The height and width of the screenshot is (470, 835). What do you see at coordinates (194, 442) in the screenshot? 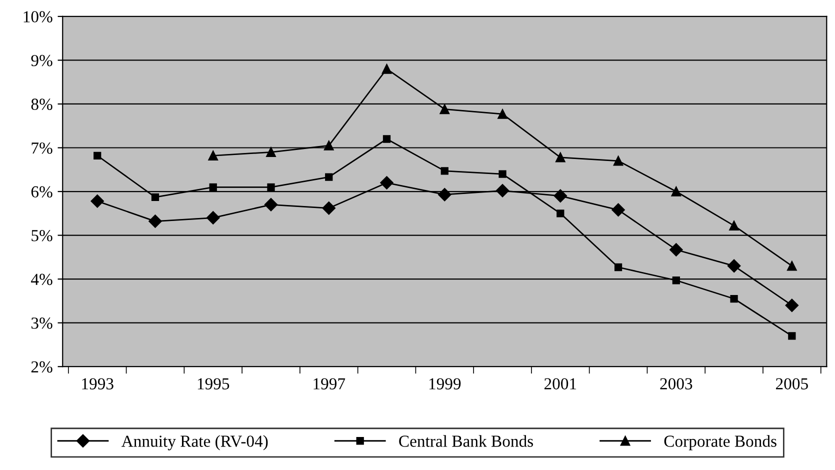
I see `legend-label: Annuity Rate (RV-04)` at bounding box center [194, 442].